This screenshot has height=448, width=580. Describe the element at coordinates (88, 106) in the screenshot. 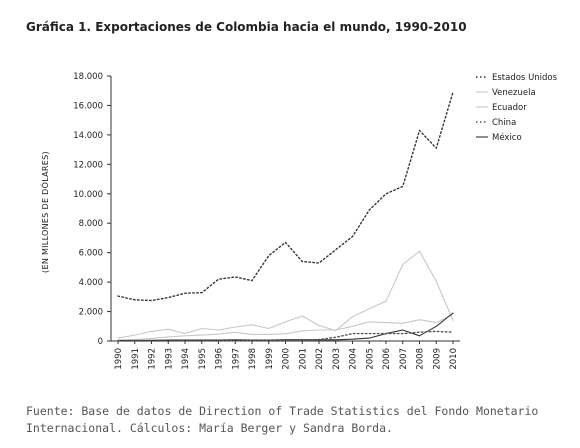

I see `y-tick-label: 16.000` at that location.